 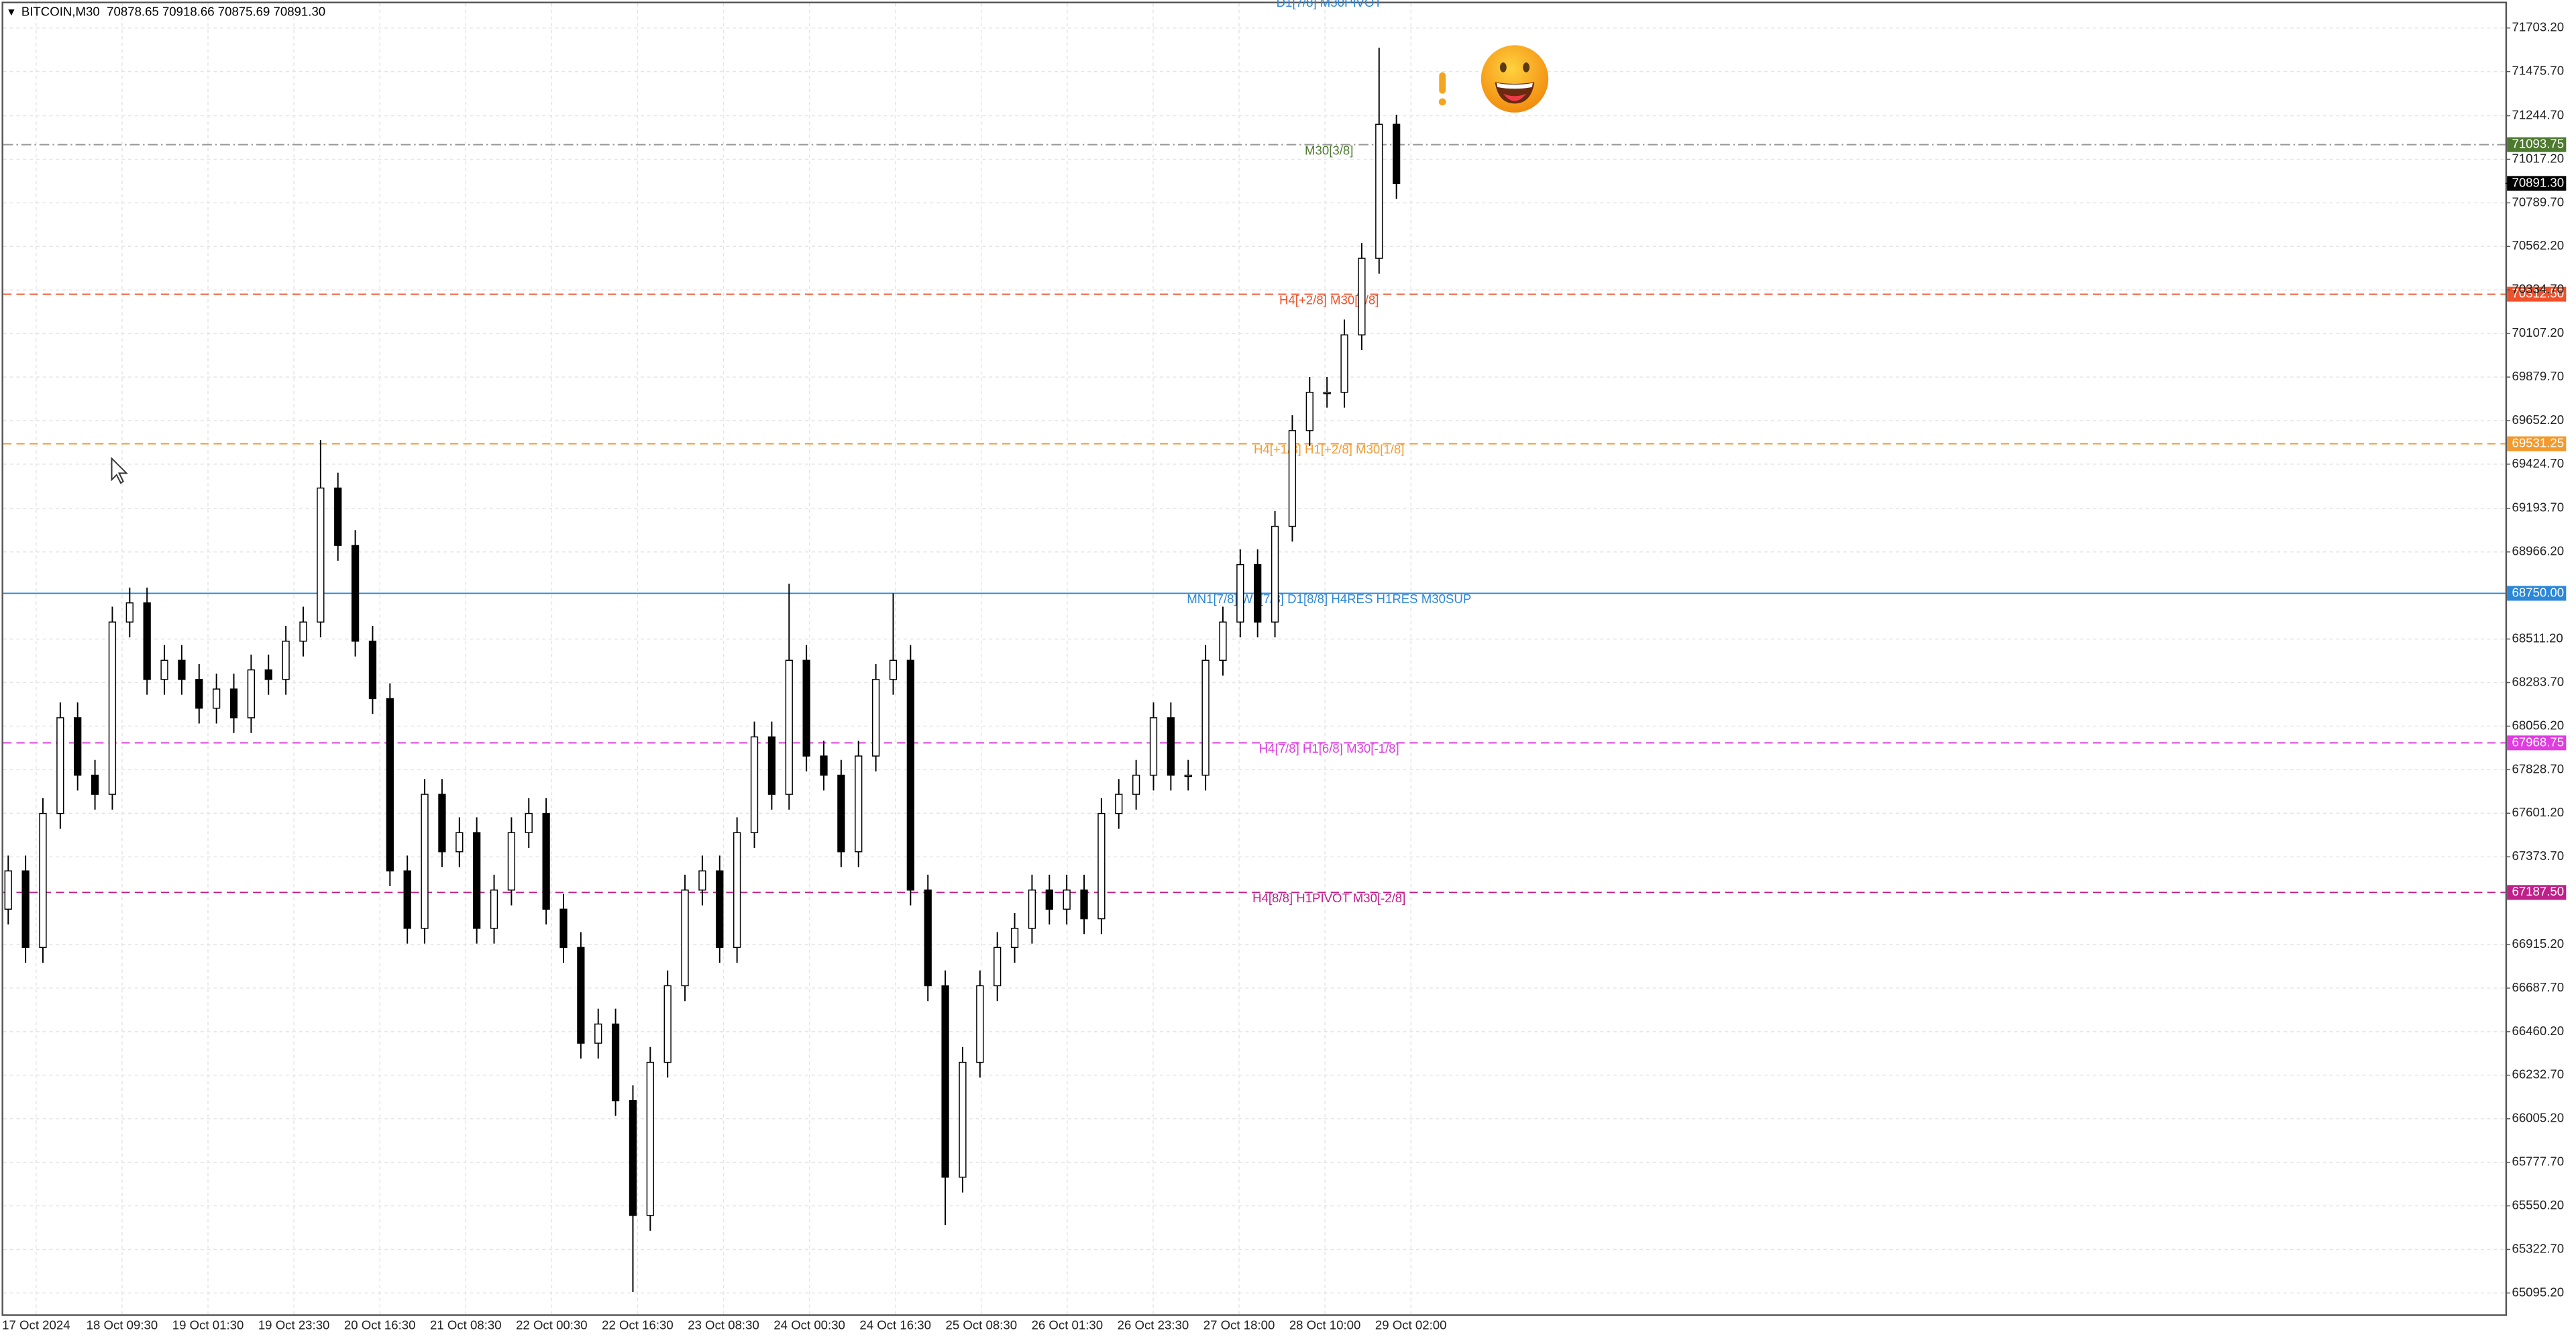 I want to click on x-tick-label: 26 Oct 01:30, so click(x=1068, y=1325).